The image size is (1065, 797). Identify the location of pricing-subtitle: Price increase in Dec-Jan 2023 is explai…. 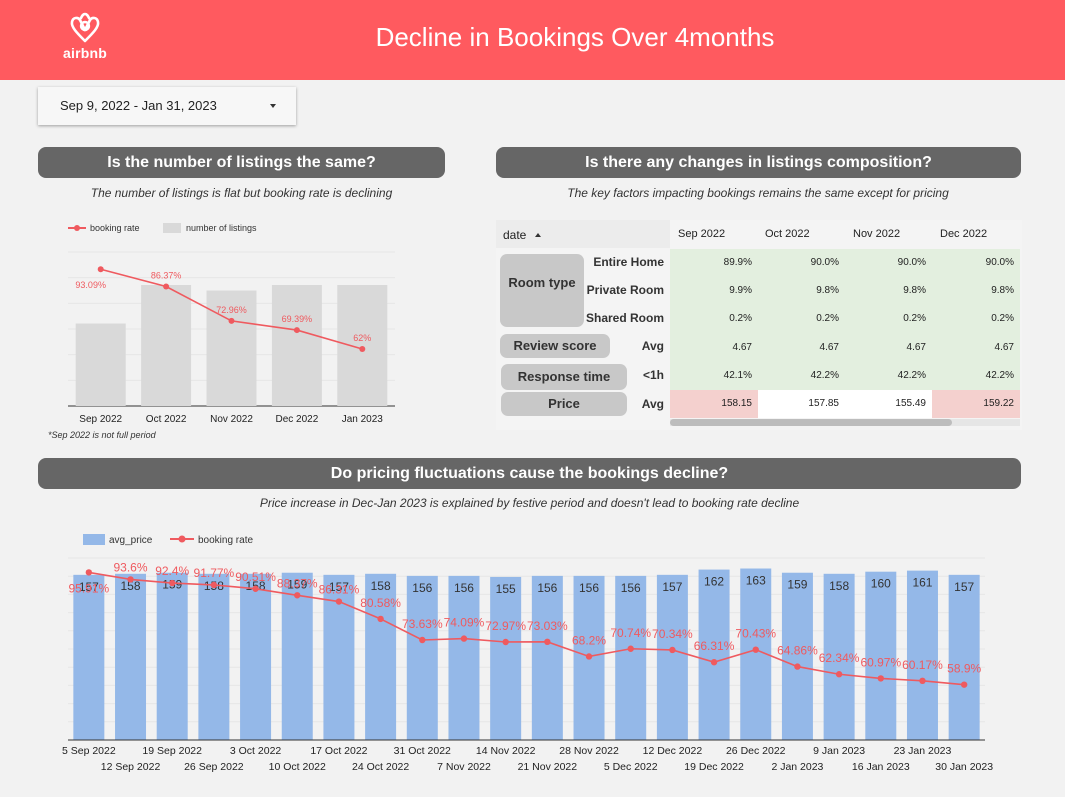
(529, 503).